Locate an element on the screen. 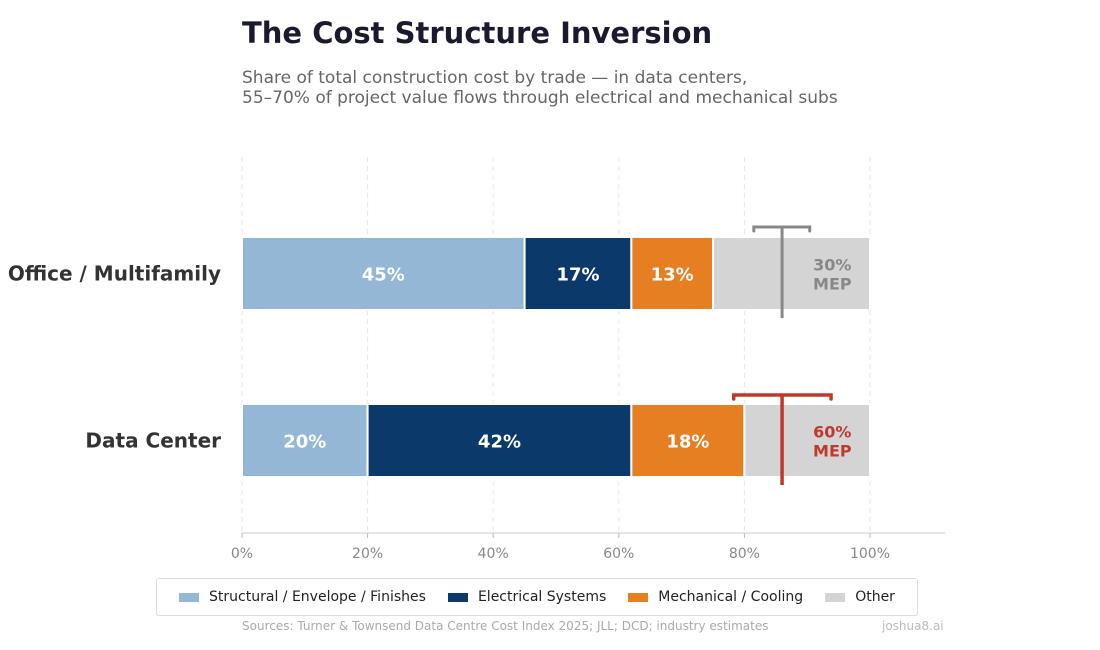 The width and height of the screenshot is (1100, 650). category-label: Data Center is located at coordinates (153, 441).